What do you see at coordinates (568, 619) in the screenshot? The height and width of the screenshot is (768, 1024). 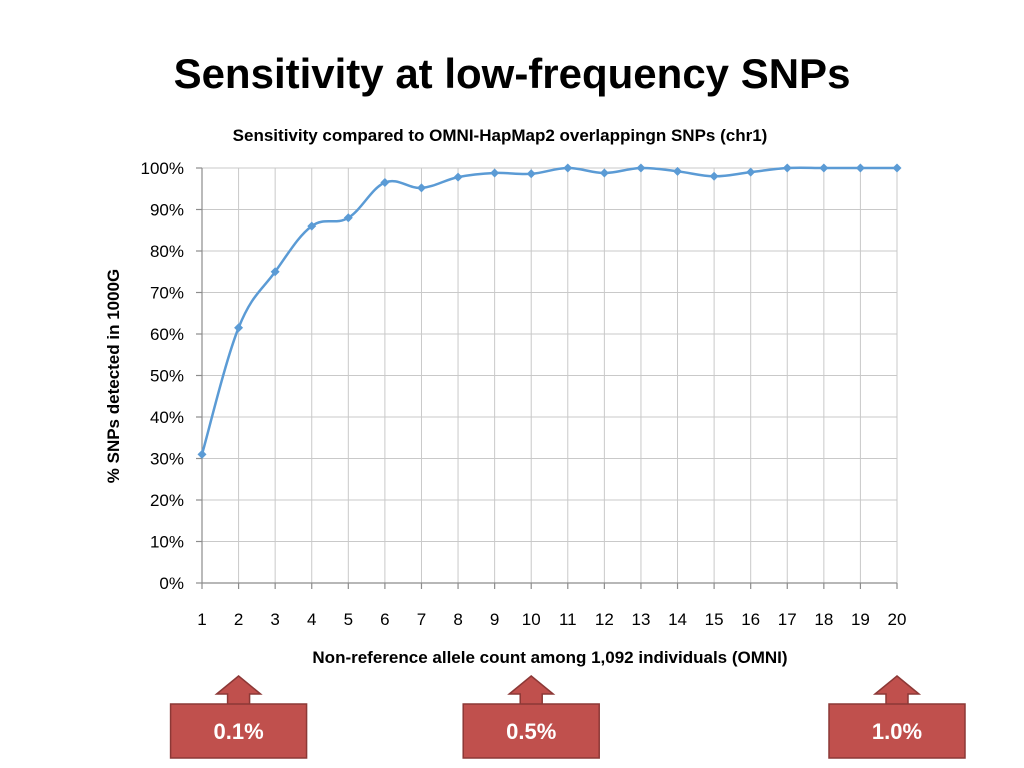 I see `x-tick-label: 11` at bounding box center [568, 619].